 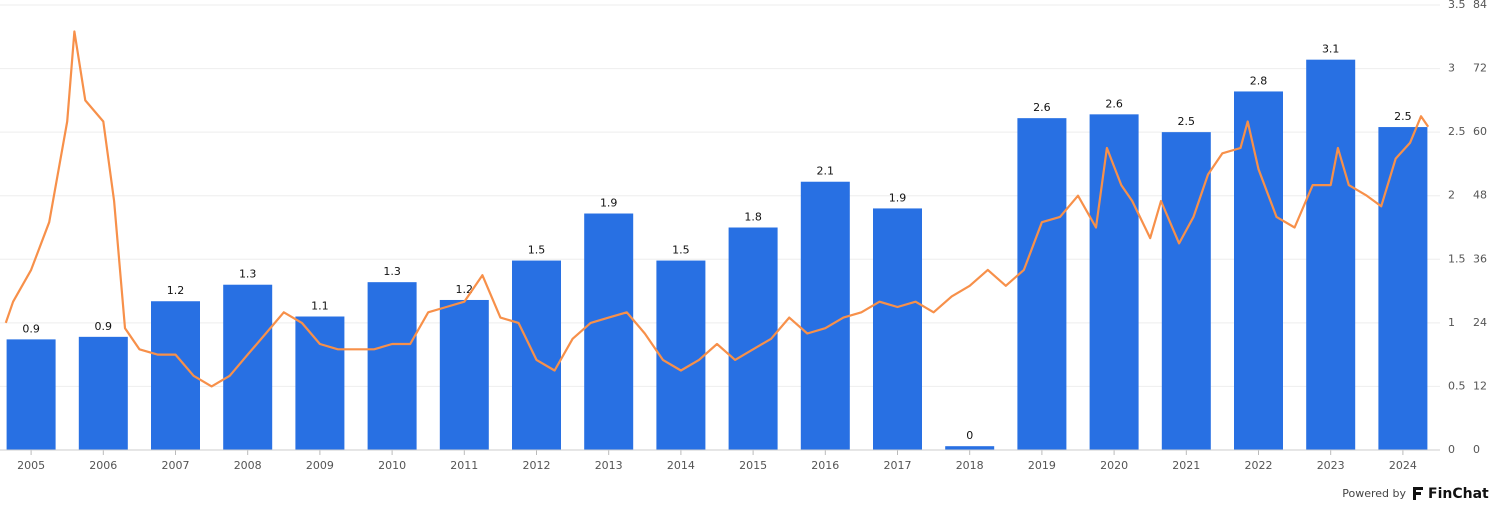 What do you see at coordinates (1457, 258) in the screenshot?
I see `y-tick-label: 1.5` at bounding box center [1457, 258].